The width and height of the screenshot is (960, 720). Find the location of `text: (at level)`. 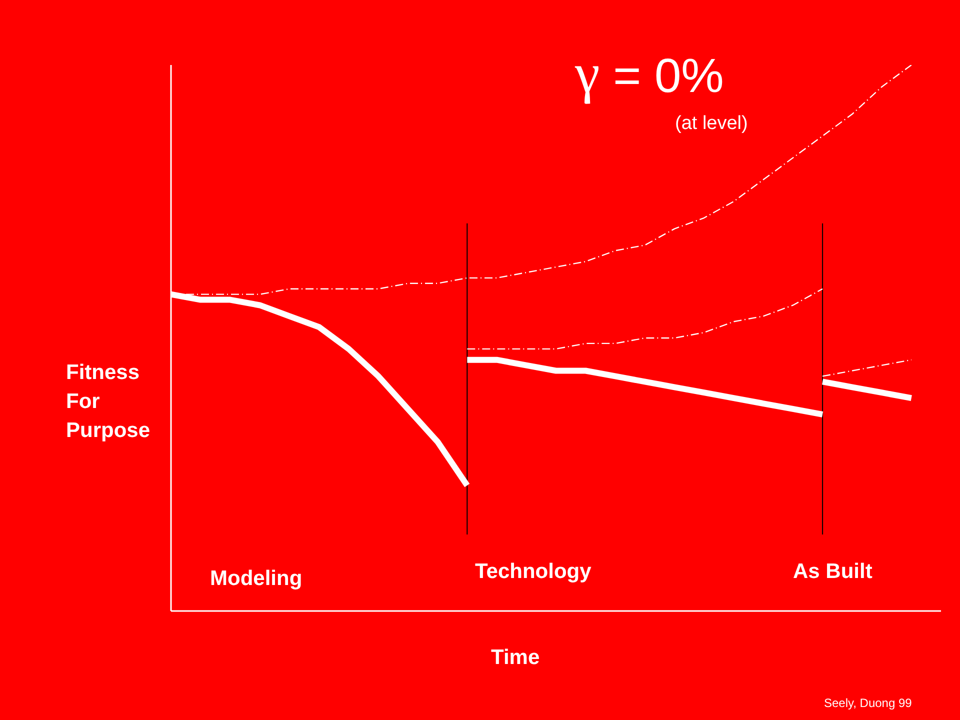

text: (at level) is located at coordinates (711, 124).